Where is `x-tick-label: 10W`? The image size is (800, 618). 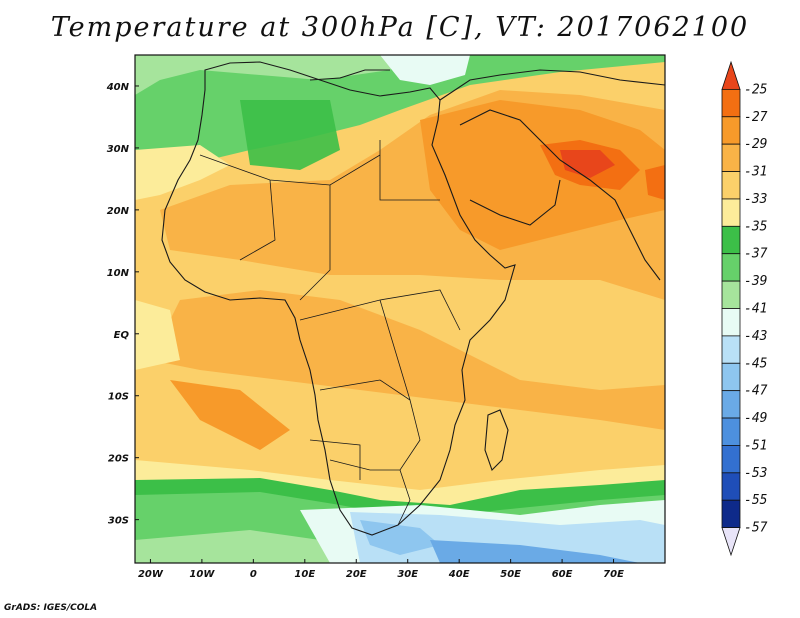
x-tick-label: 10W is located at coordinates (202, 574).